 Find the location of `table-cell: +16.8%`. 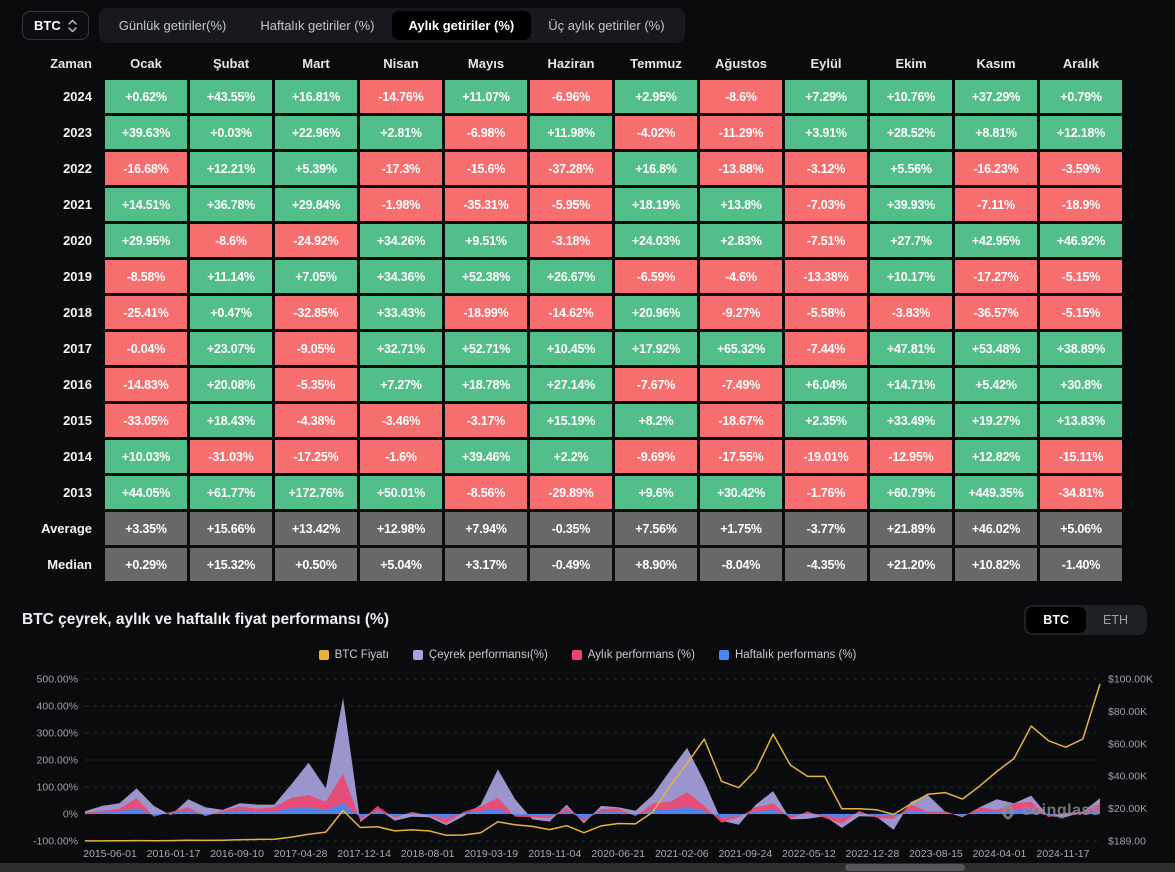

table-cell: +16.8% is located at coordinates (656, 168).